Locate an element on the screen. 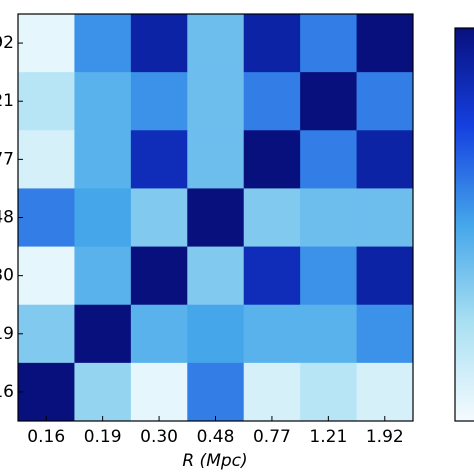 The height and width of the screenshot is (474, 474). colorbar is located at coordinates (464, 224).